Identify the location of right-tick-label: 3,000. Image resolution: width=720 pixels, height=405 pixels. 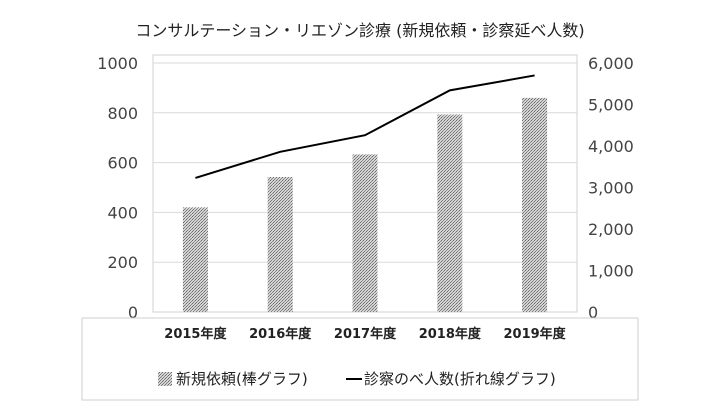
(611, 188).